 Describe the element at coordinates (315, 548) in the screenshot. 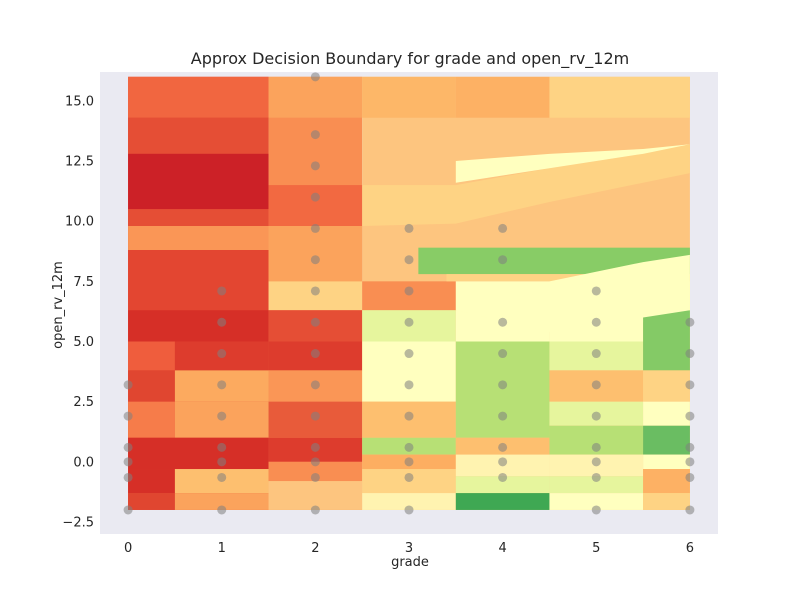

I see `x-tick-label-2: 2` at that location.